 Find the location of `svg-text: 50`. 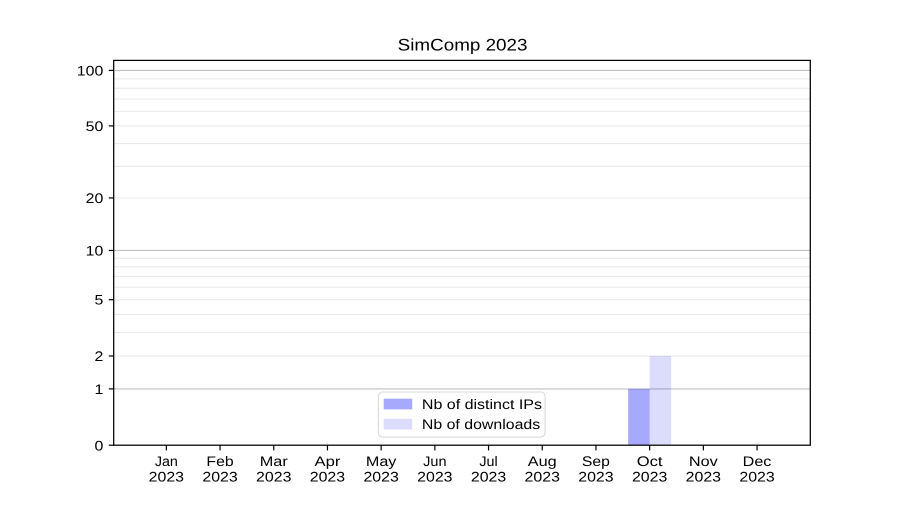

svg-text: 50 is located at coordinates (95, 126).